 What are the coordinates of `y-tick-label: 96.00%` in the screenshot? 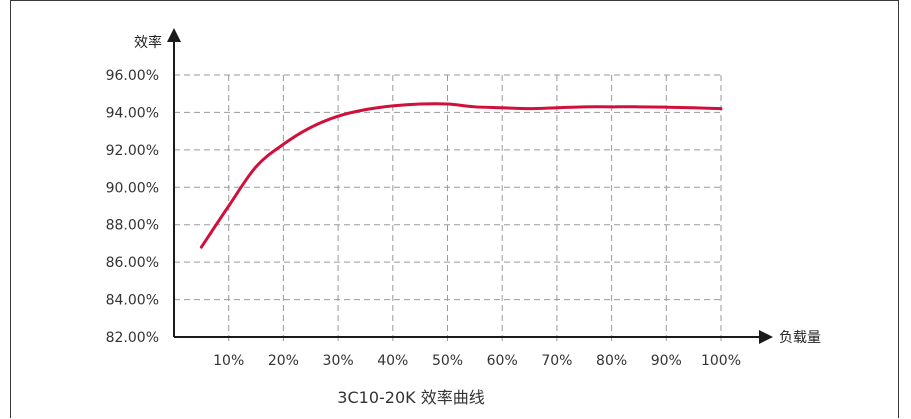 It's located at (132, 76).